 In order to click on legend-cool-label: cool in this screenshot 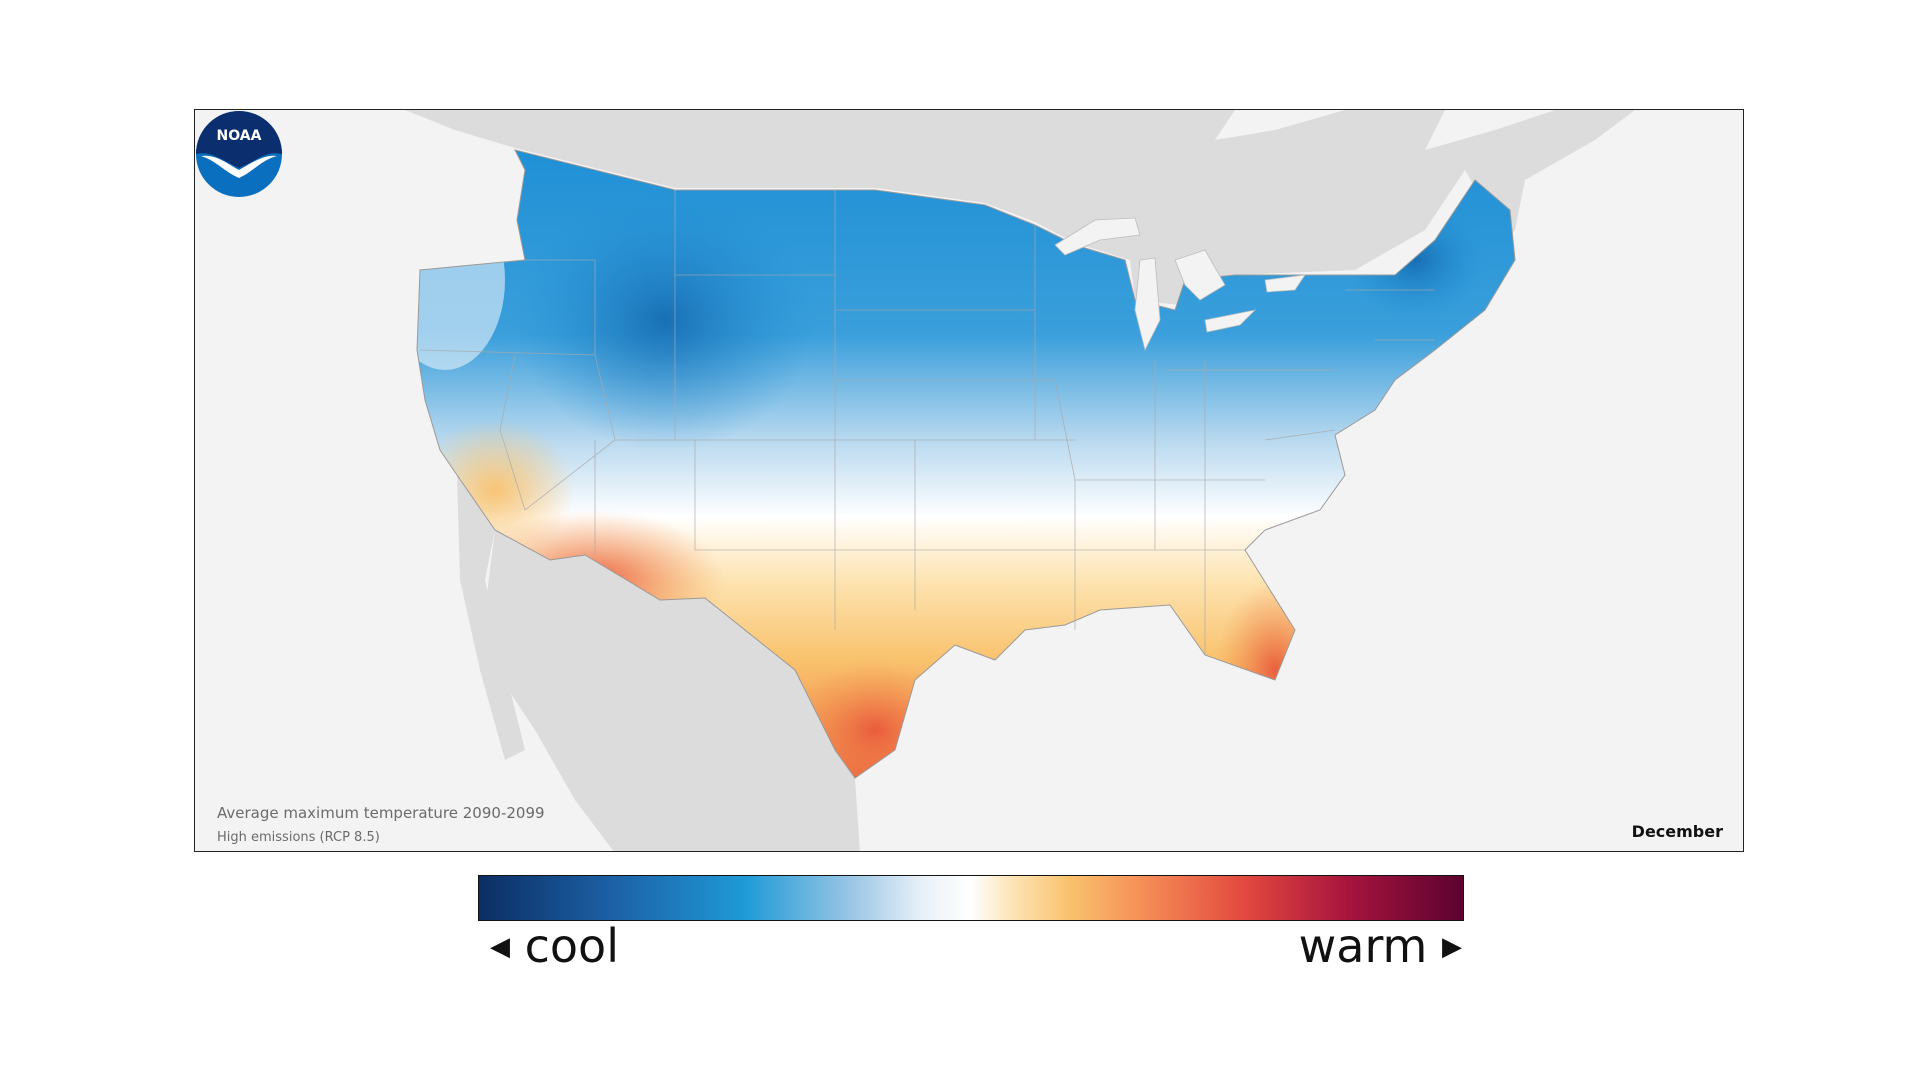, I will do `click(571, 946)`.